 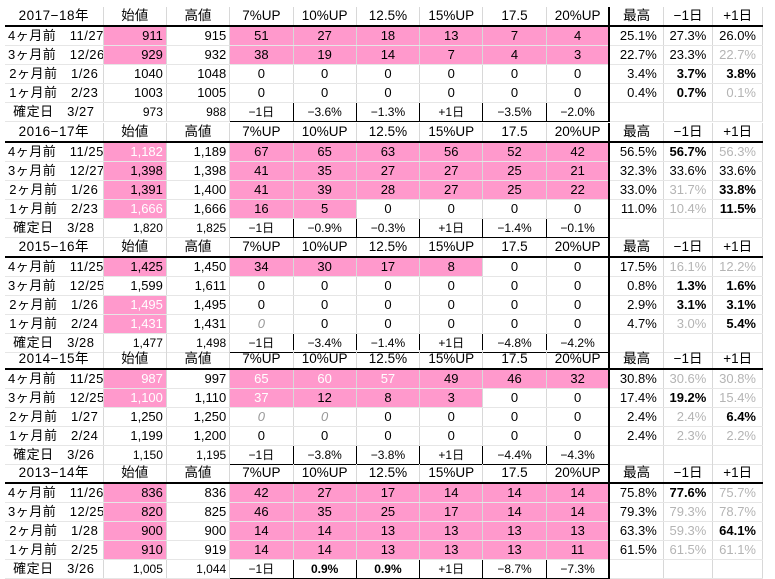 What do you see at coordinates (261, 379) in the screenshot?
I see `cell-up7: 65` at bounding box center [261, 379].